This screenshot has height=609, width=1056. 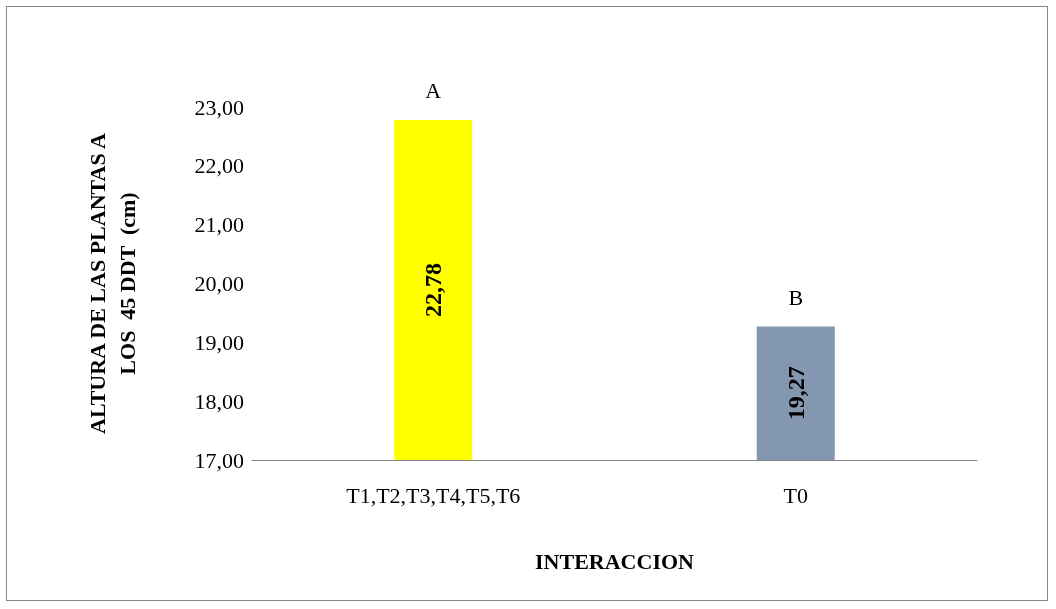 I want to click on annotation: A, so click(x=433, y=91).